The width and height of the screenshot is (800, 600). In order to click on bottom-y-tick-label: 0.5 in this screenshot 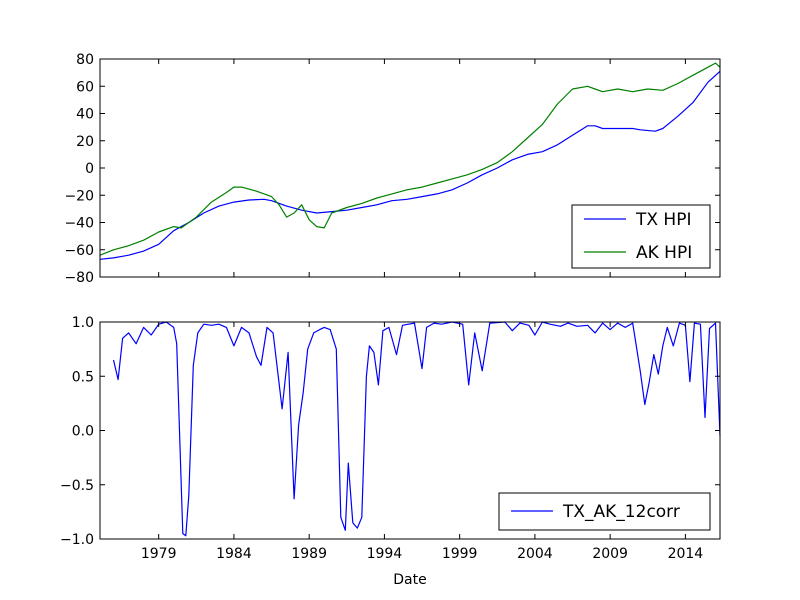, I will do `click(83, 377)`.